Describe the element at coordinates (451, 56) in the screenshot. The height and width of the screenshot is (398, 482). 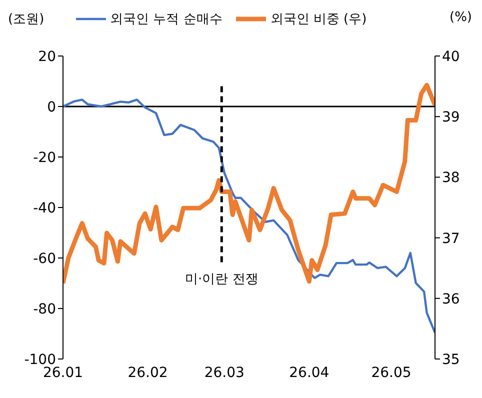
I see `y2-tick-label: 40` at that location.